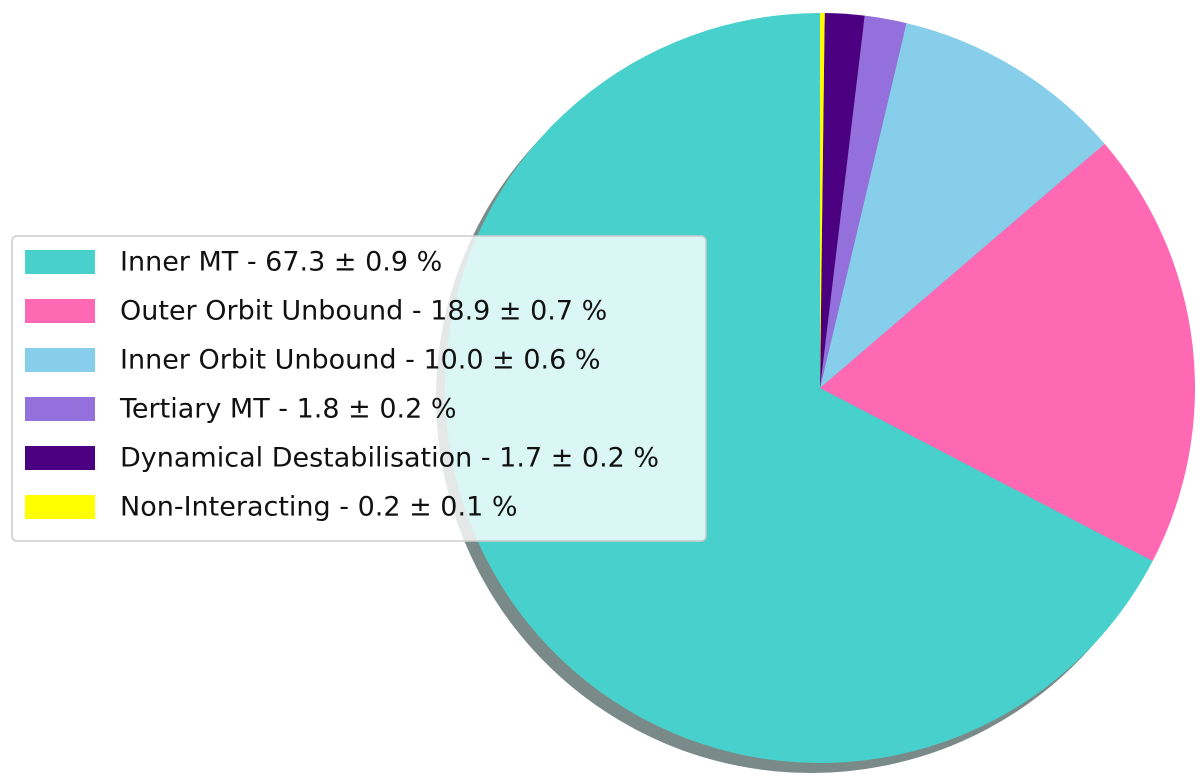 The image size is (1200, 782). I want to click on legend-label: Non-Interacting - 0.2 ± 0.1 %, so click(319, 507).